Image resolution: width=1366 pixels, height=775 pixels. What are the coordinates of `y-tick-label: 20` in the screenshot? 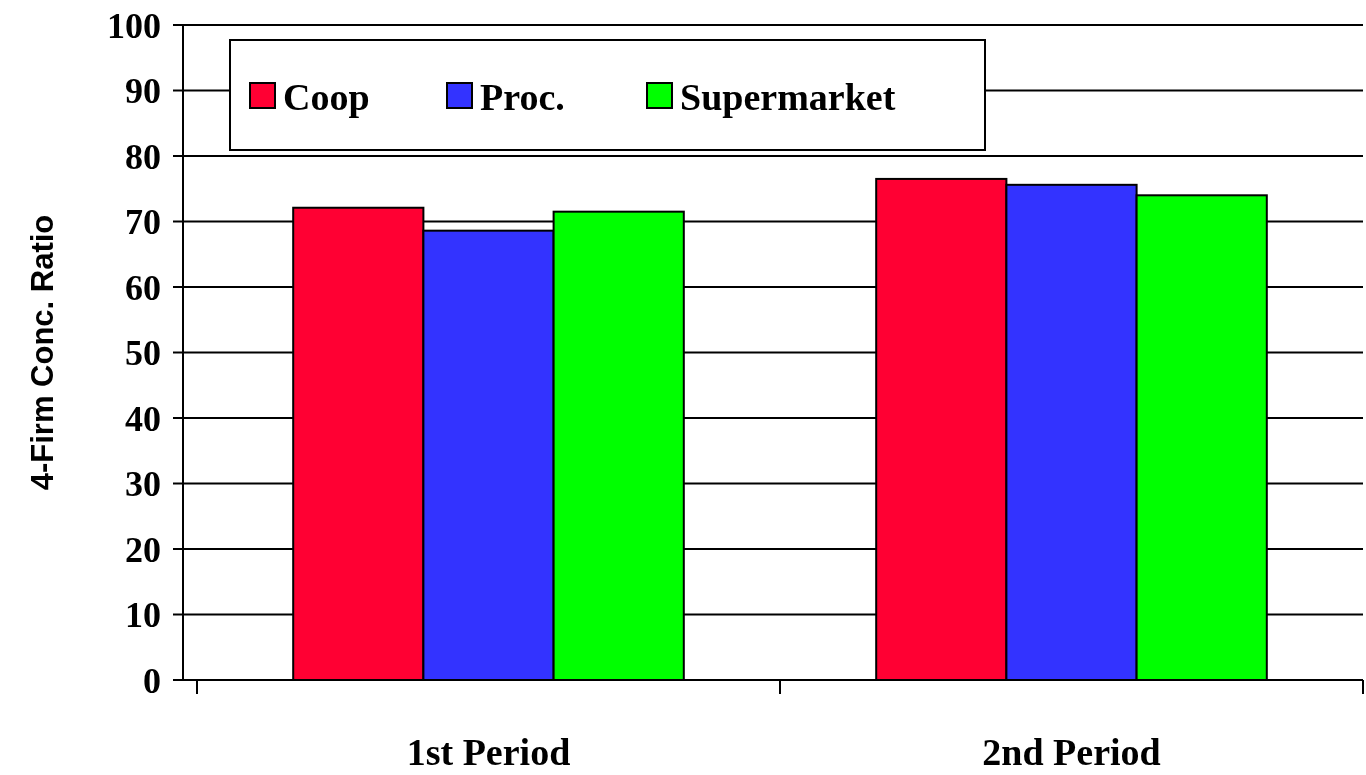 It's located at (143, 549).